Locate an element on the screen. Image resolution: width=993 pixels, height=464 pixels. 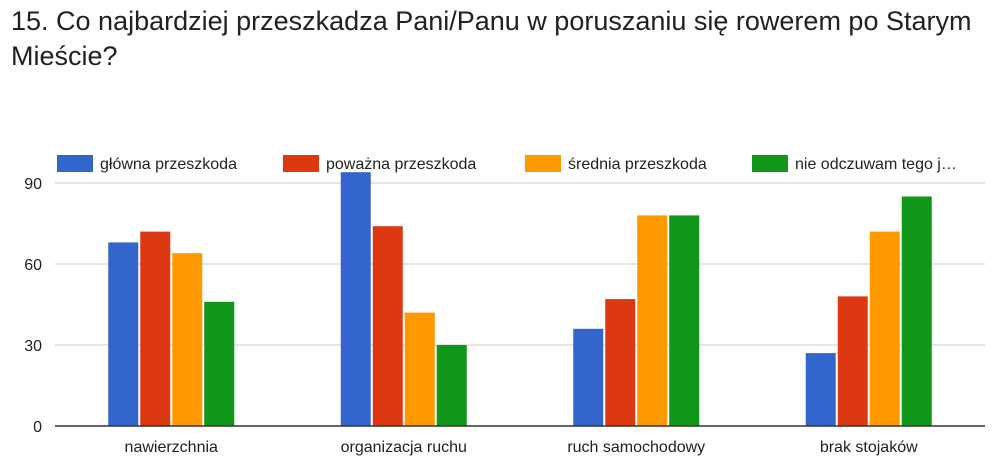
legend-label: średnia przeszkoda is located at coordinates (637, 164).